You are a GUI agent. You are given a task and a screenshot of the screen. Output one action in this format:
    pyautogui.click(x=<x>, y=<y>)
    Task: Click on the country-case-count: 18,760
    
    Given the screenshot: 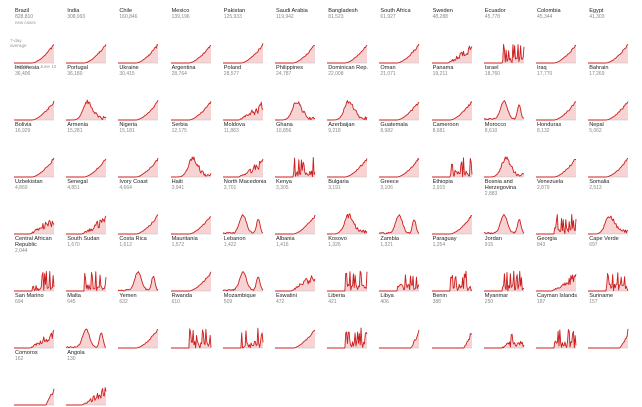 What is the action you would take?
    pyautogui.click(x=492, y=74)
    